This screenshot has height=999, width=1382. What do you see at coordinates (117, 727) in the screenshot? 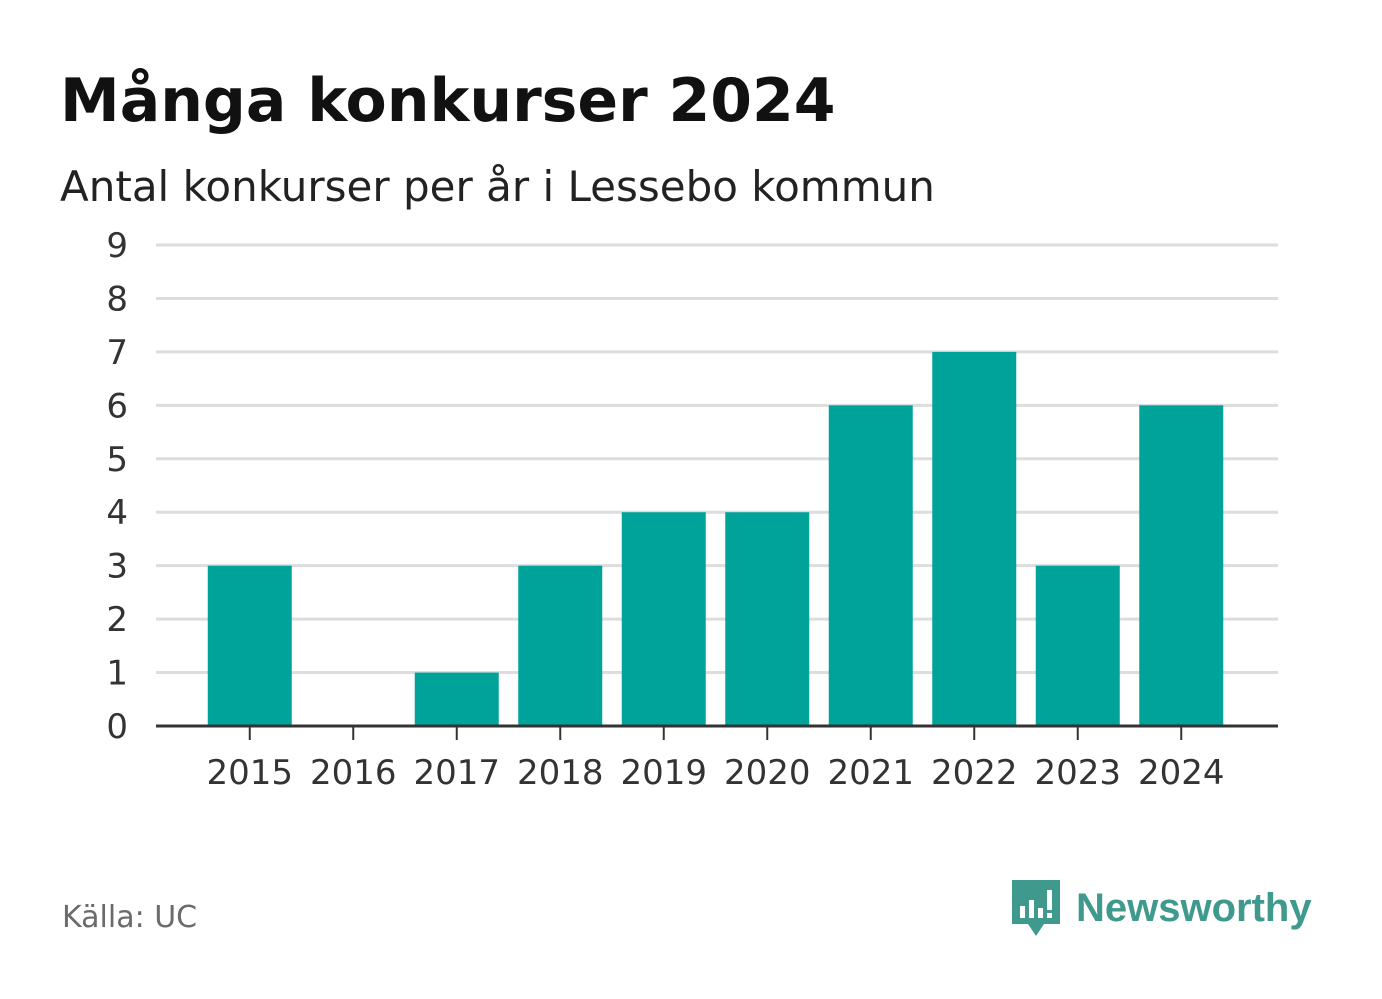
I see `y-tick-label: 0` at bounding box center [117, 727].